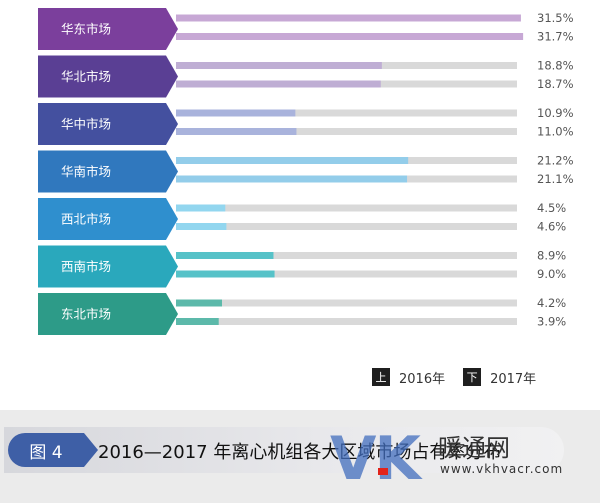  What do you see at coordinates (86, 219) in the screenshot?
I see `category-label: 西北市场` at bounding box center [86, 219].